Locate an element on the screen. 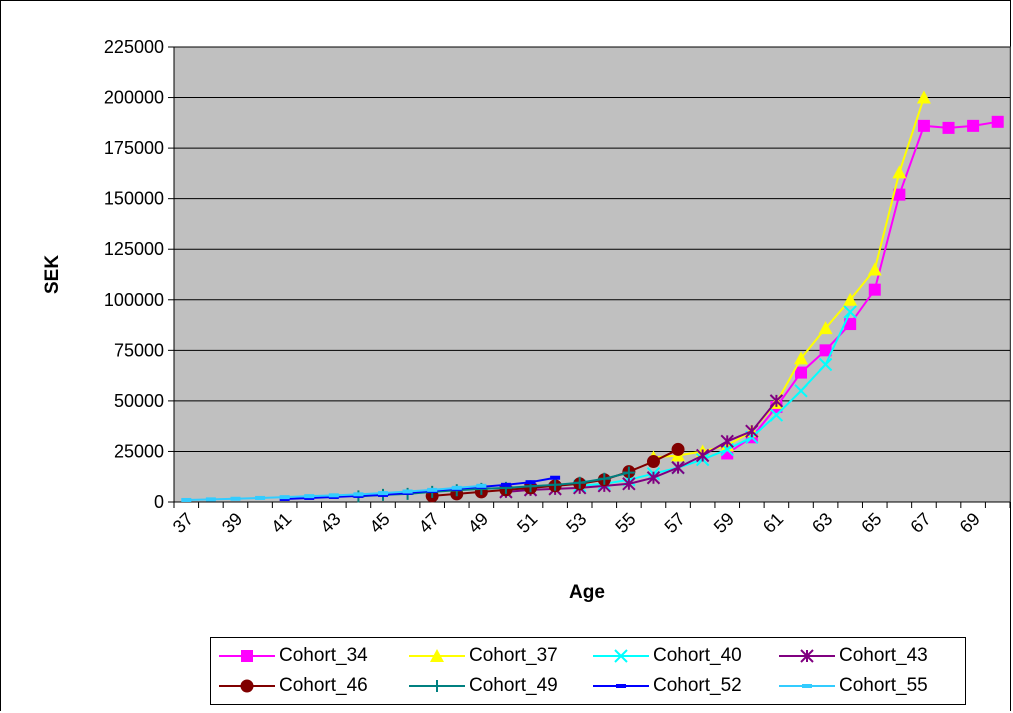 This screenshot has width=1013, height=713. x-tick-label: 41 is located at coordinates (281, 523).